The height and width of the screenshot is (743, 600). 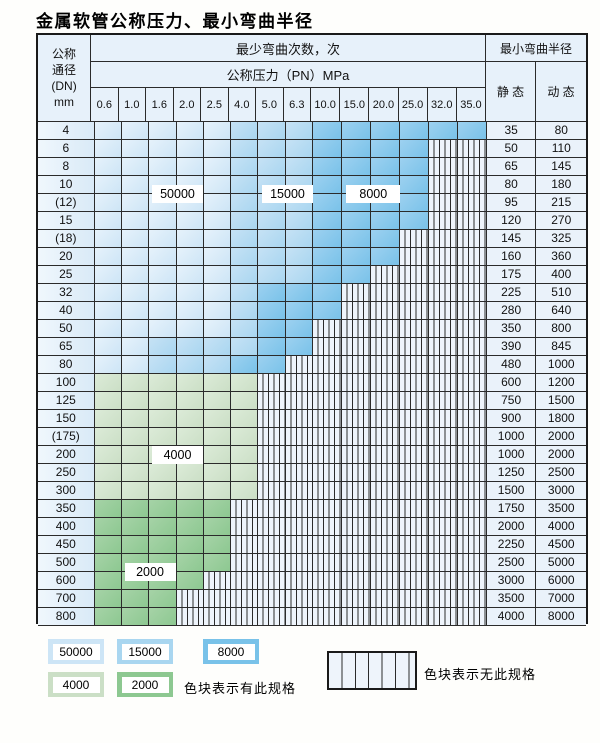 What do you see at coordinates (561, 509) in the screenshot?
I see `dynamic-radius-value: 3500` at bounding box center [561, 509].